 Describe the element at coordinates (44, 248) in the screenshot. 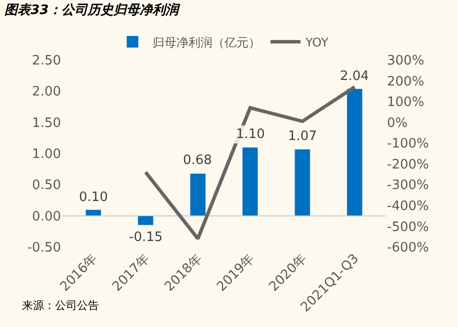

I see `y-tick-label: -0.50` at that location.